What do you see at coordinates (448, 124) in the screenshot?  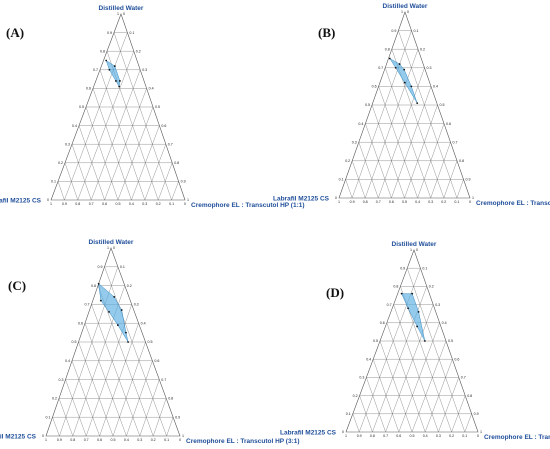 I see `tick-label-smix: 0.6` at bounding box center [448, 124].